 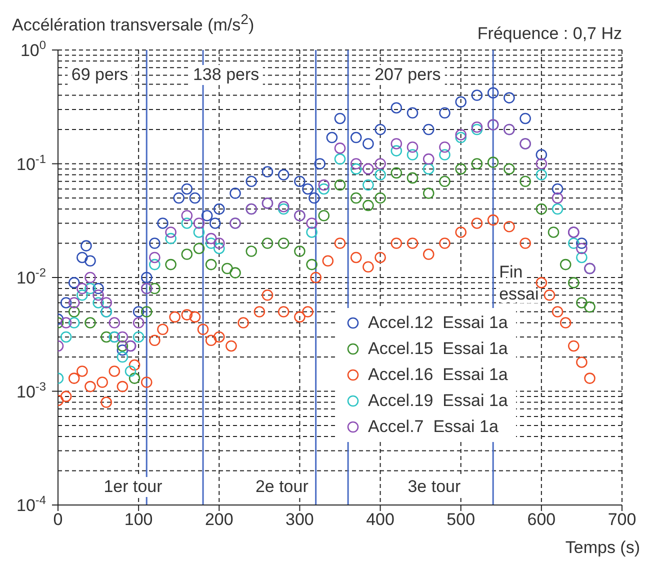 What do you see at coordinates (300, 520) in the screenshot?
I see `x-tick-label: 300` at bounding box center [300, 520].